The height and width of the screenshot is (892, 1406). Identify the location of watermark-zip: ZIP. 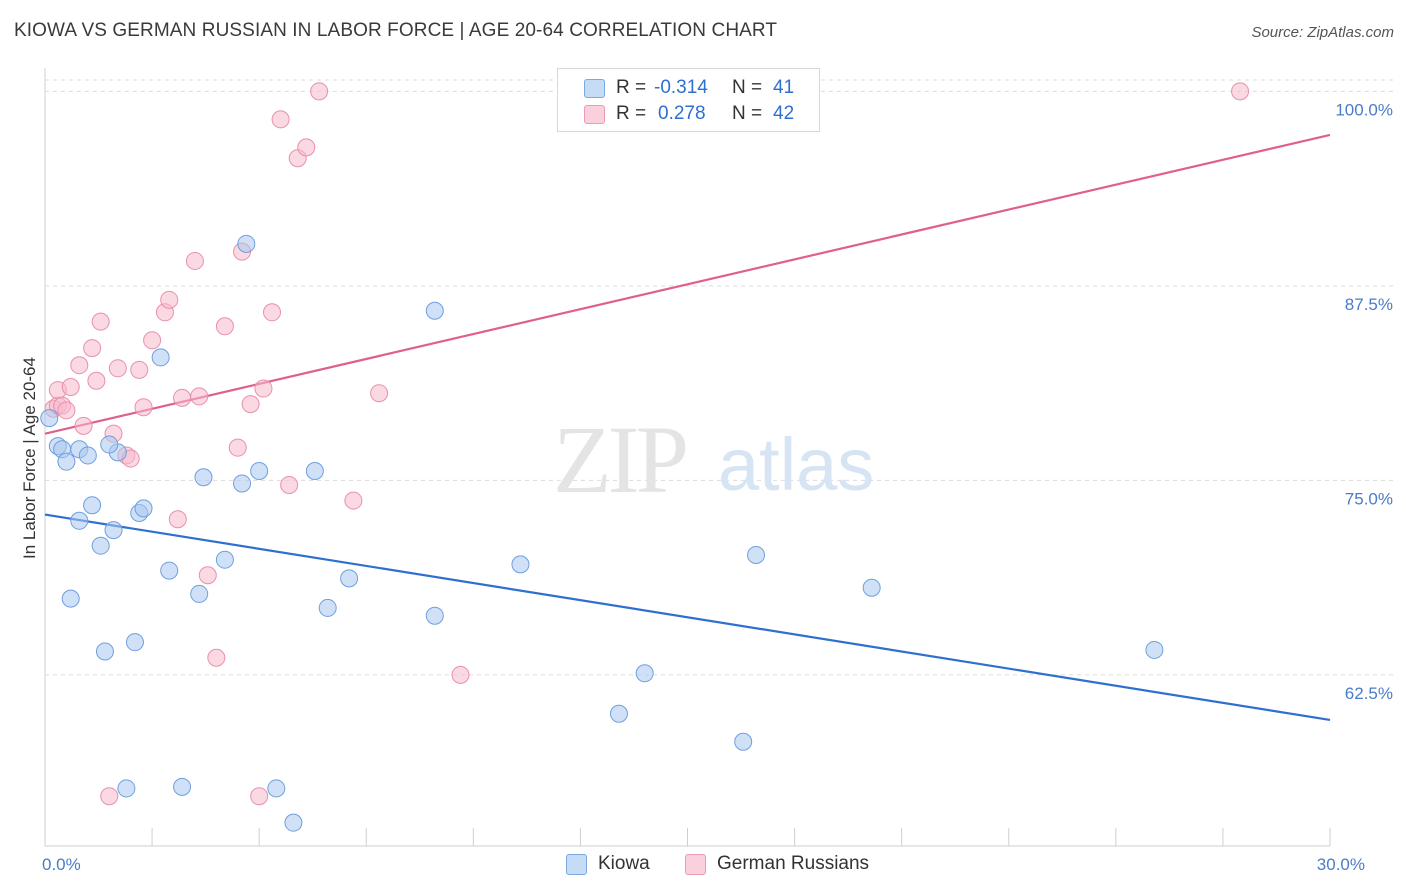
(619, 459).